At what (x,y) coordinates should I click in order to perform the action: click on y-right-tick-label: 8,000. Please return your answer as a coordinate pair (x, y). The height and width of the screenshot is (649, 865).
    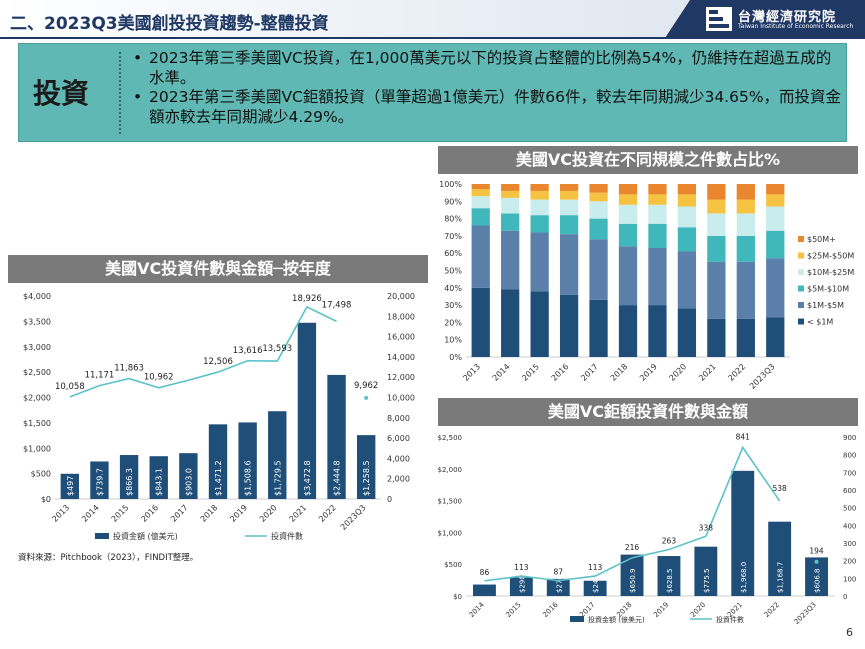
    Looking at the image, I should click on (398, 418).